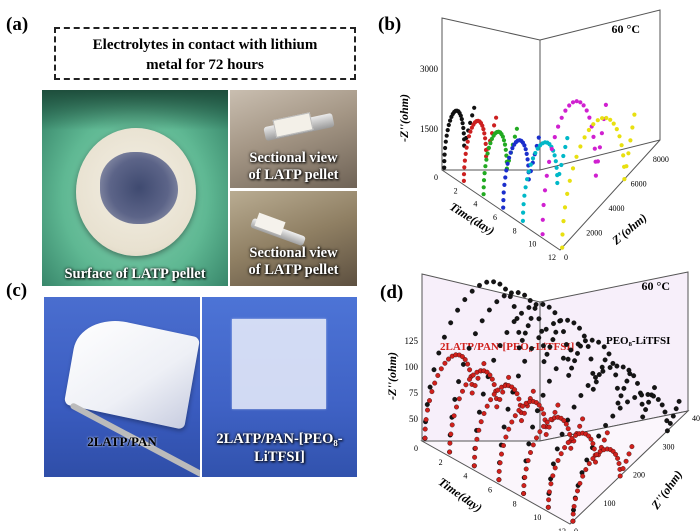 The image size is (700, 531). What do you see at coordinates (616, 208) in the screenshot?
I see `chart-b-y-ticks: 0 2000 4000 6000 8000` at bounding box center [616, 208].